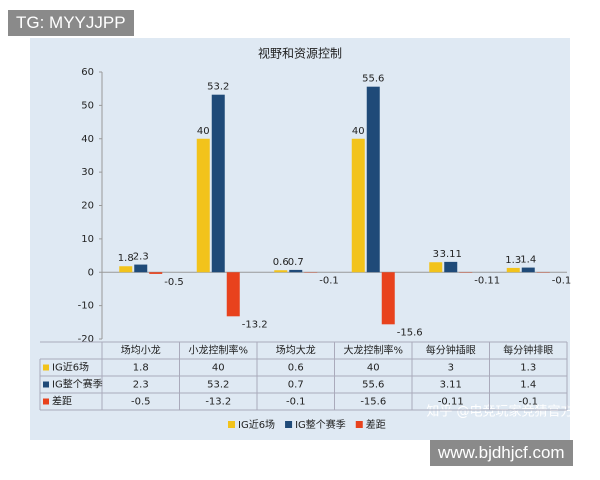  What do you see at coordinates (296, 350) in the screenshot?
I see `x-tick-label: 场均大龙` at bounding box center [296, 350].